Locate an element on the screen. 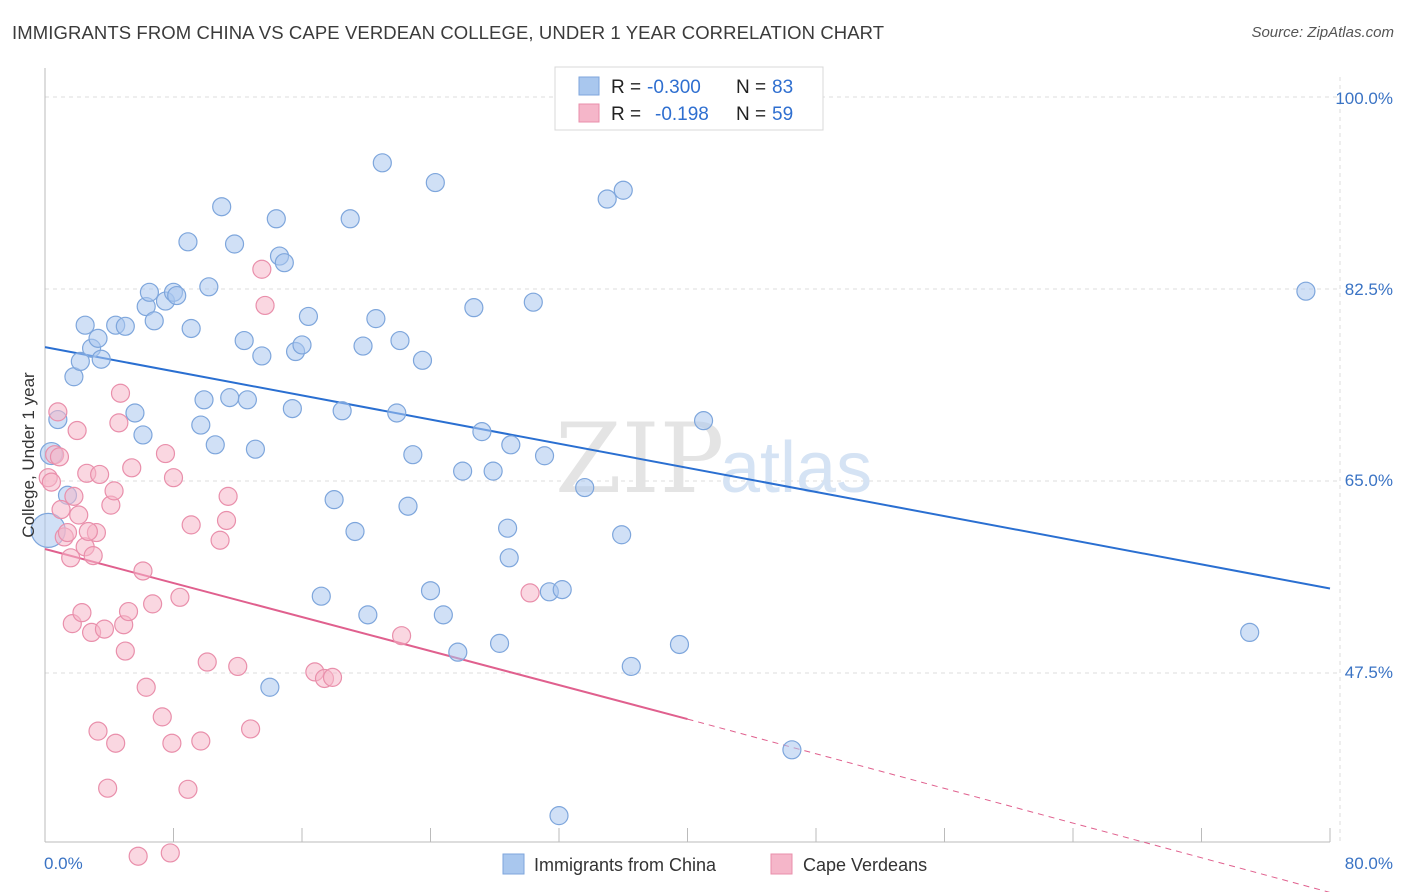 This screenshot has height=892, width=1406. legend-n-value-china: 83 is located at coordinates (782, 87).